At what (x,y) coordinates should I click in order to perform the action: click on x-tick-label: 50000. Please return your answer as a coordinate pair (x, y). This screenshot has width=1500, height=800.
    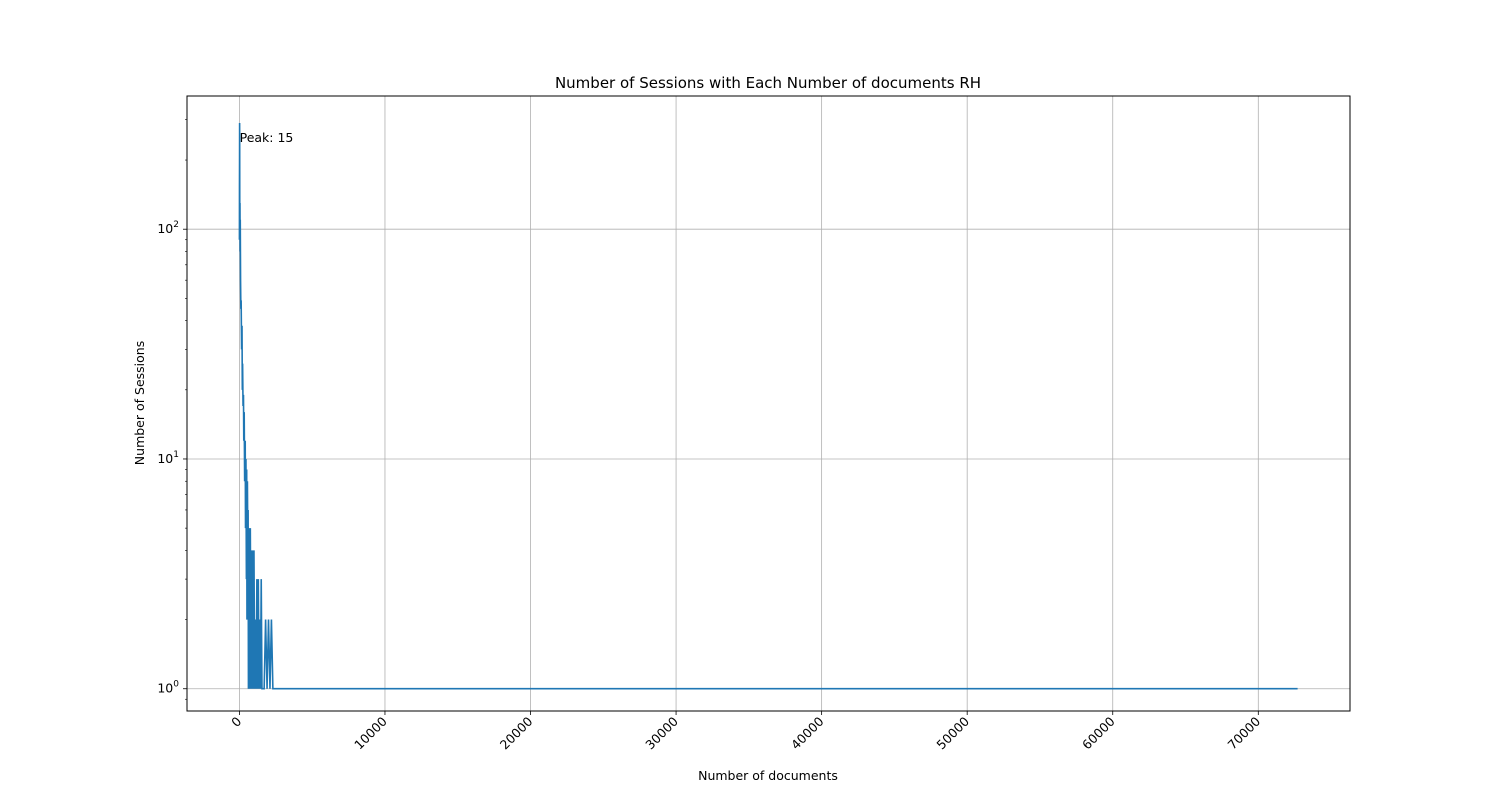
    Looking at the image, I should click on (952, 733).